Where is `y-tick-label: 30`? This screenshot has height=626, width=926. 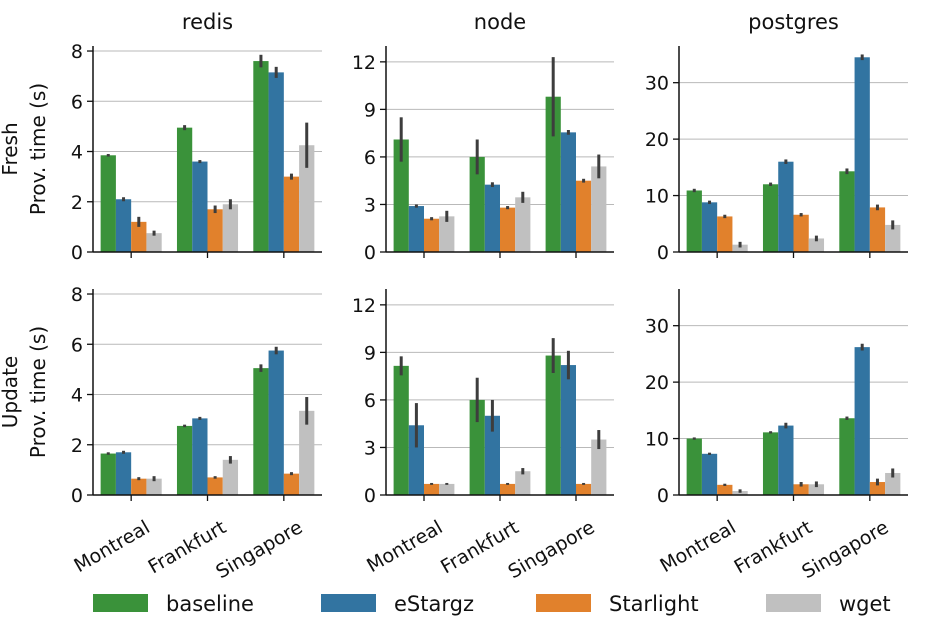 y-tick-label: 30 is located at coordinates (657, 84).